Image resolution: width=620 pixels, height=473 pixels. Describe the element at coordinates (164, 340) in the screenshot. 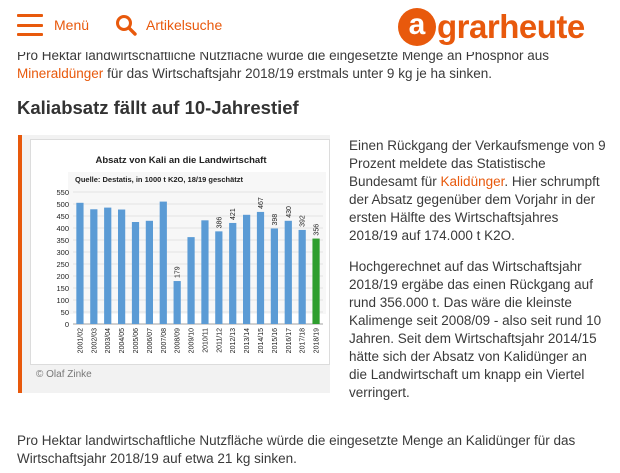

I see `x-tick-label: 2007/08` at that location.